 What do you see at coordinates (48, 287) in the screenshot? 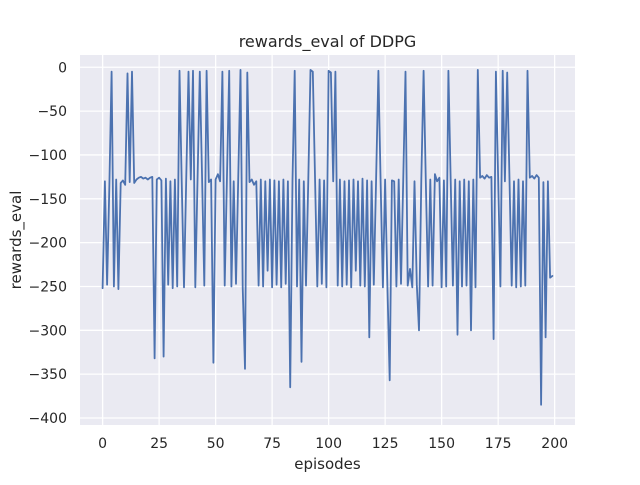
I see `y-tick-label: −250` at bounding box center [48, 287].